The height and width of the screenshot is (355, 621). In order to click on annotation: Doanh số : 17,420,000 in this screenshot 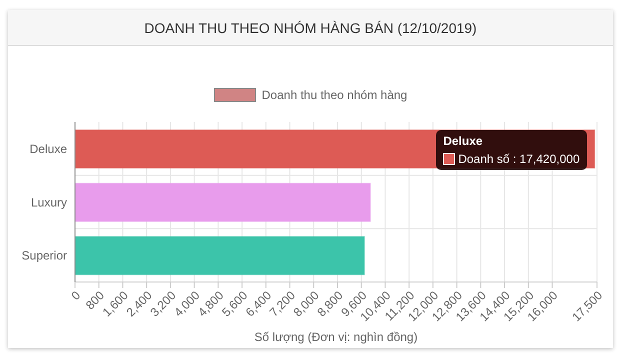, I will do `click(518, 159)`.